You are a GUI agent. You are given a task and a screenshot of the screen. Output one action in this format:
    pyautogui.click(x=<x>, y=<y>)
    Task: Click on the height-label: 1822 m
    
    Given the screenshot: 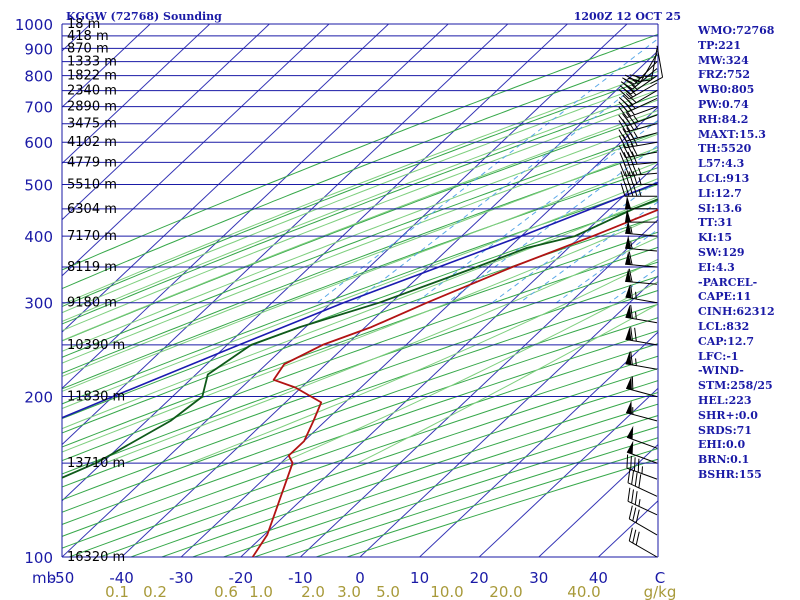 What is the action you would take?
    pyautogui.click(x=92, y=76)
    